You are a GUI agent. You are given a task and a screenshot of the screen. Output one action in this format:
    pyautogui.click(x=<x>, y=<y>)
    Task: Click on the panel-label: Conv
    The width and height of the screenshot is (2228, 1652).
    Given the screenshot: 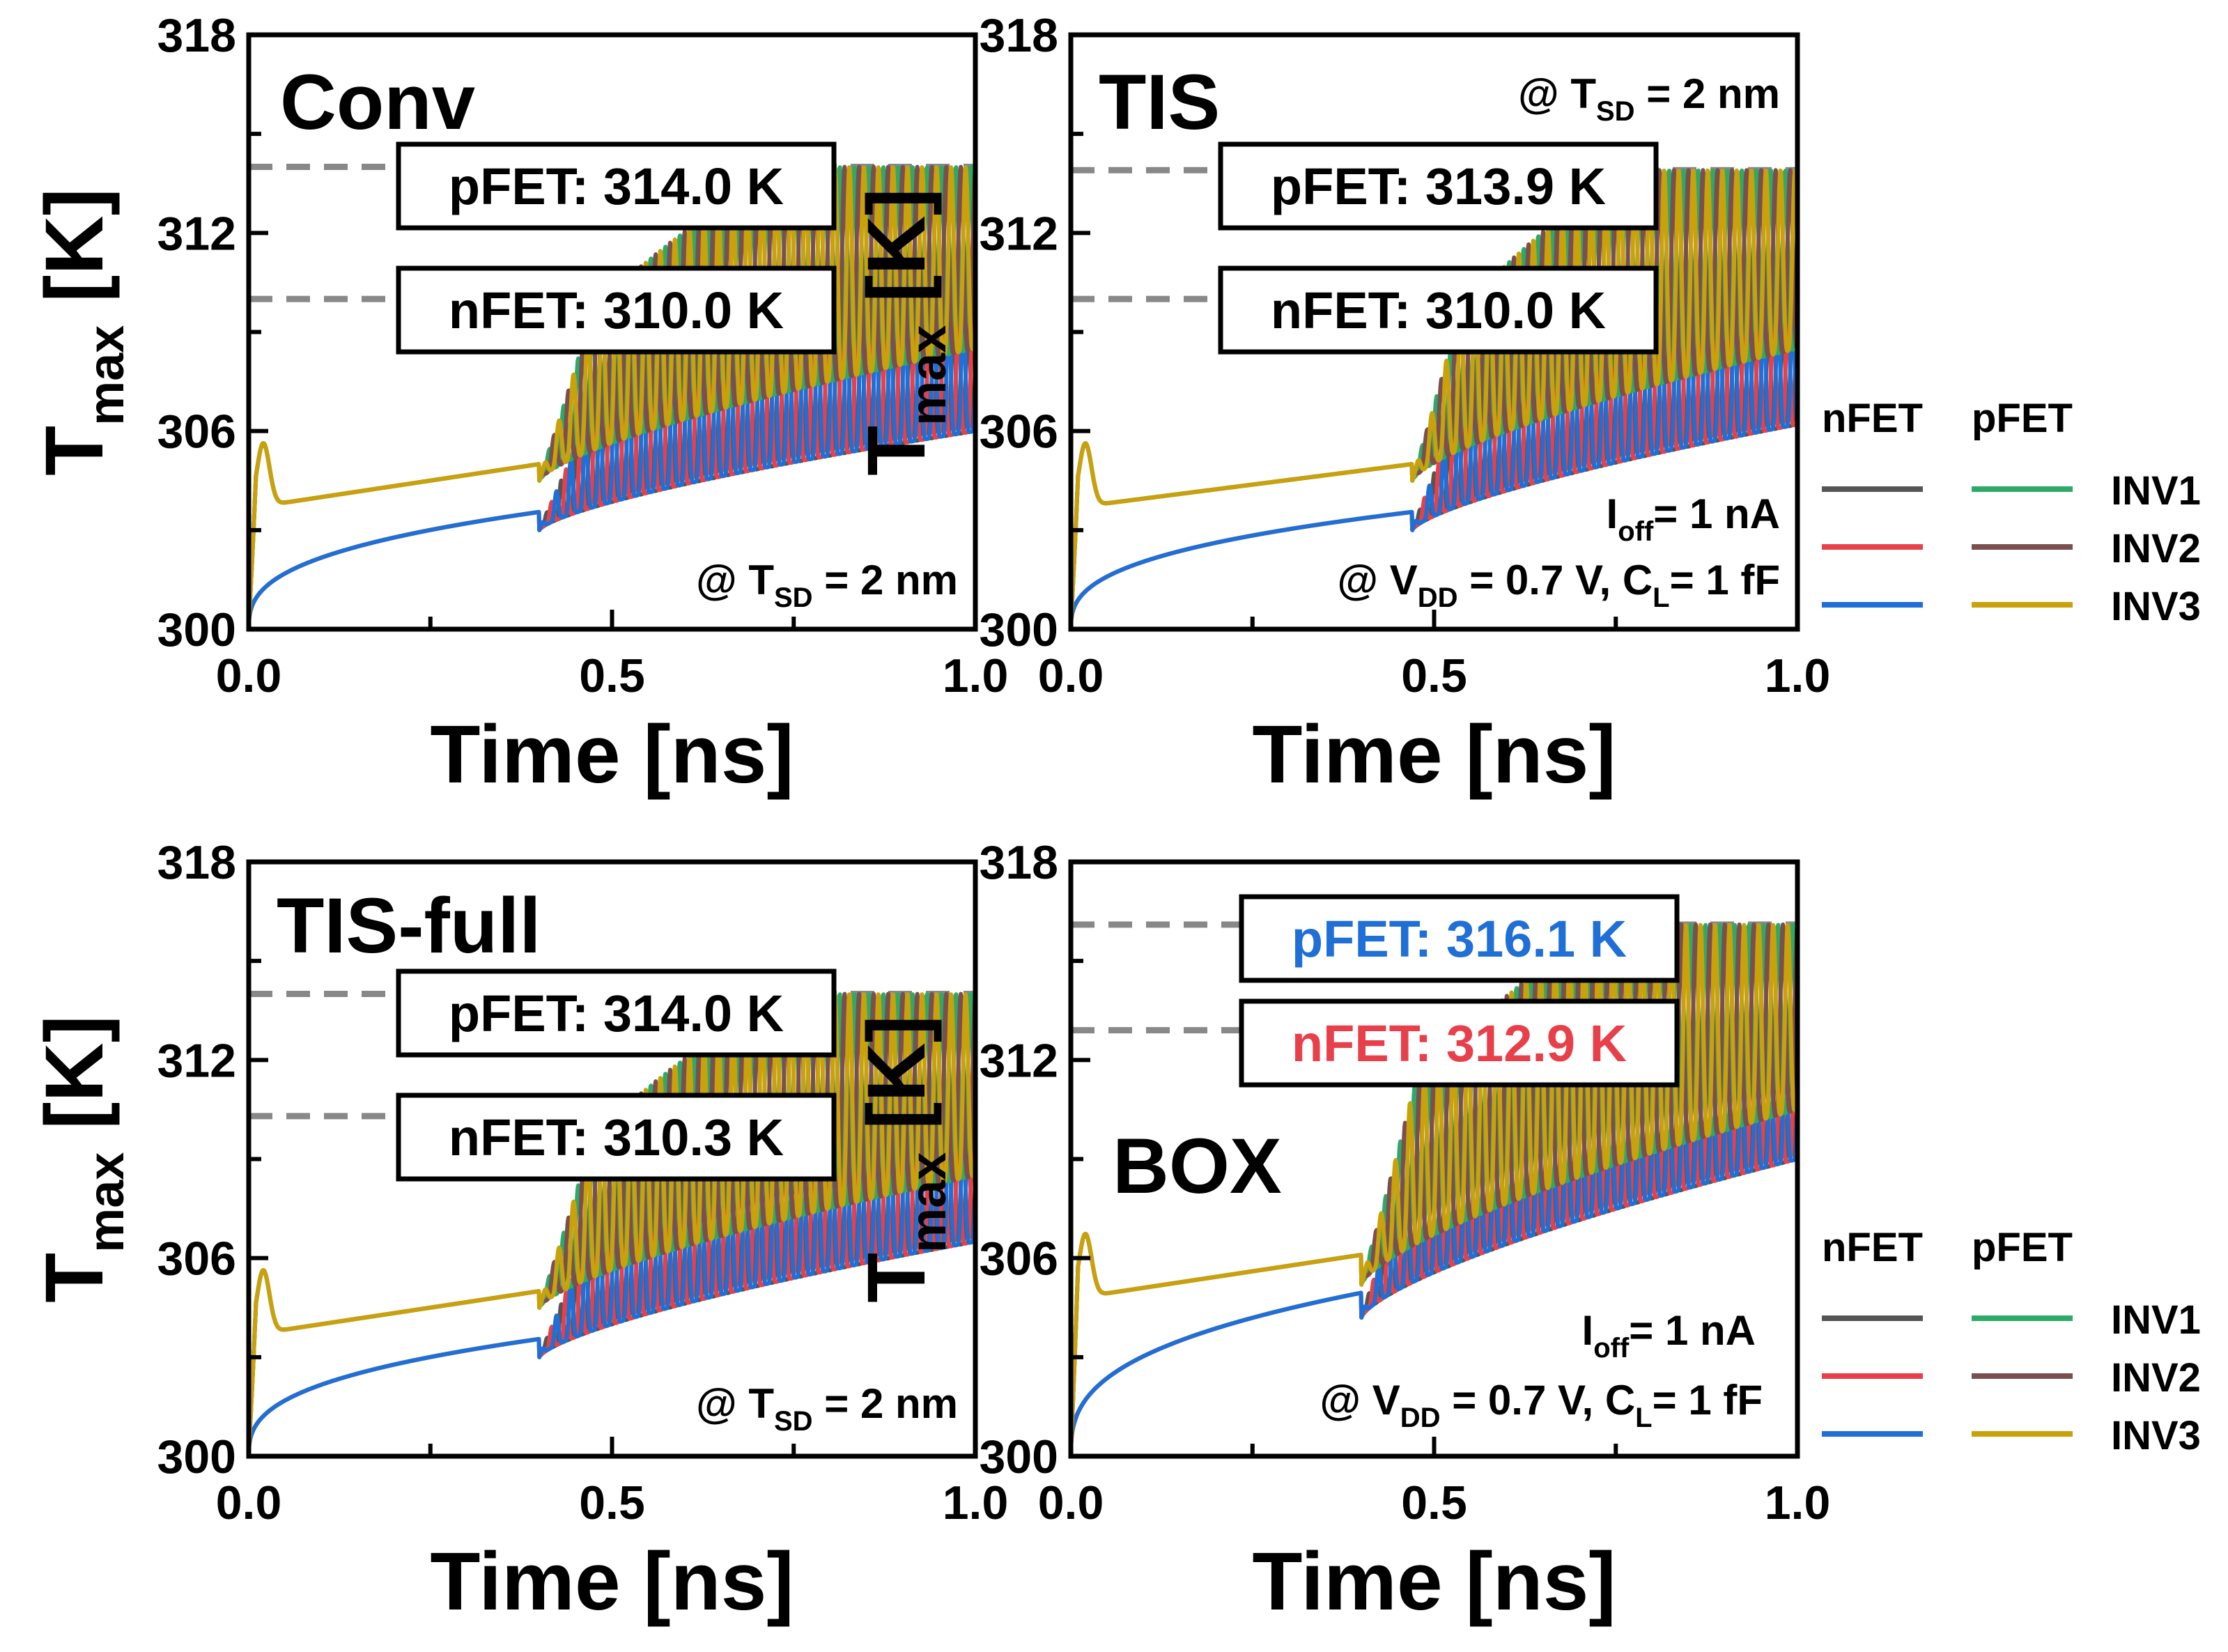 What is the action you would take?
    pyautogui.click(x=377, y=102)
    